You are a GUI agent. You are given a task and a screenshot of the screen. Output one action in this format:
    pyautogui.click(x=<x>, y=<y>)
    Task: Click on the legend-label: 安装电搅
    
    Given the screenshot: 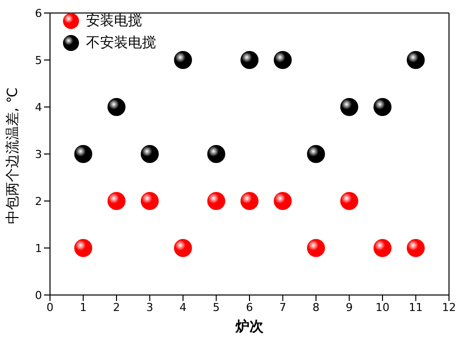 What is the action you would take?
    pyautogui.click(x=114, y=21)
    